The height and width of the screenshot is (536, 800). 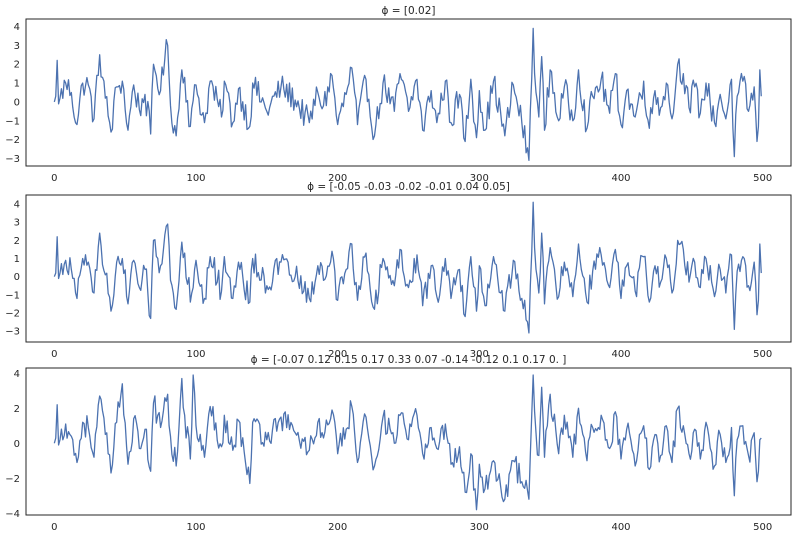 I want to click on y-tick-label: −4, so click(x=12, y=514).